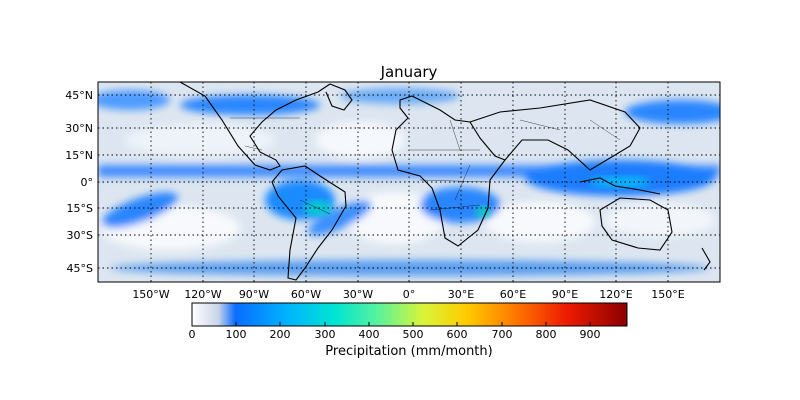  Describe the element at coordinates (325, 334) in the screenshot. I see `colorbar-label-300: 300` at that location.